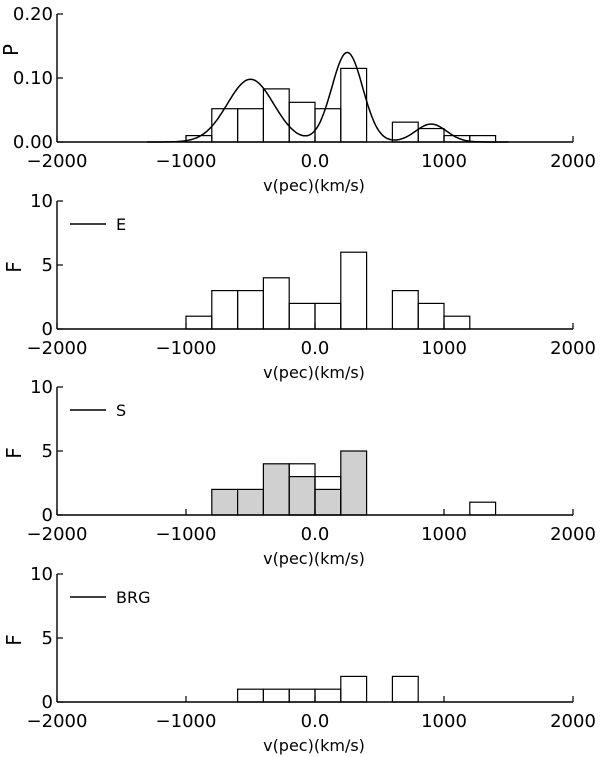 The height and width of the screenshot is (757, 600). What do you see at coordinates (328, 97) in the screenshot?
I see `density-curve` at bounding box center [328, 97].